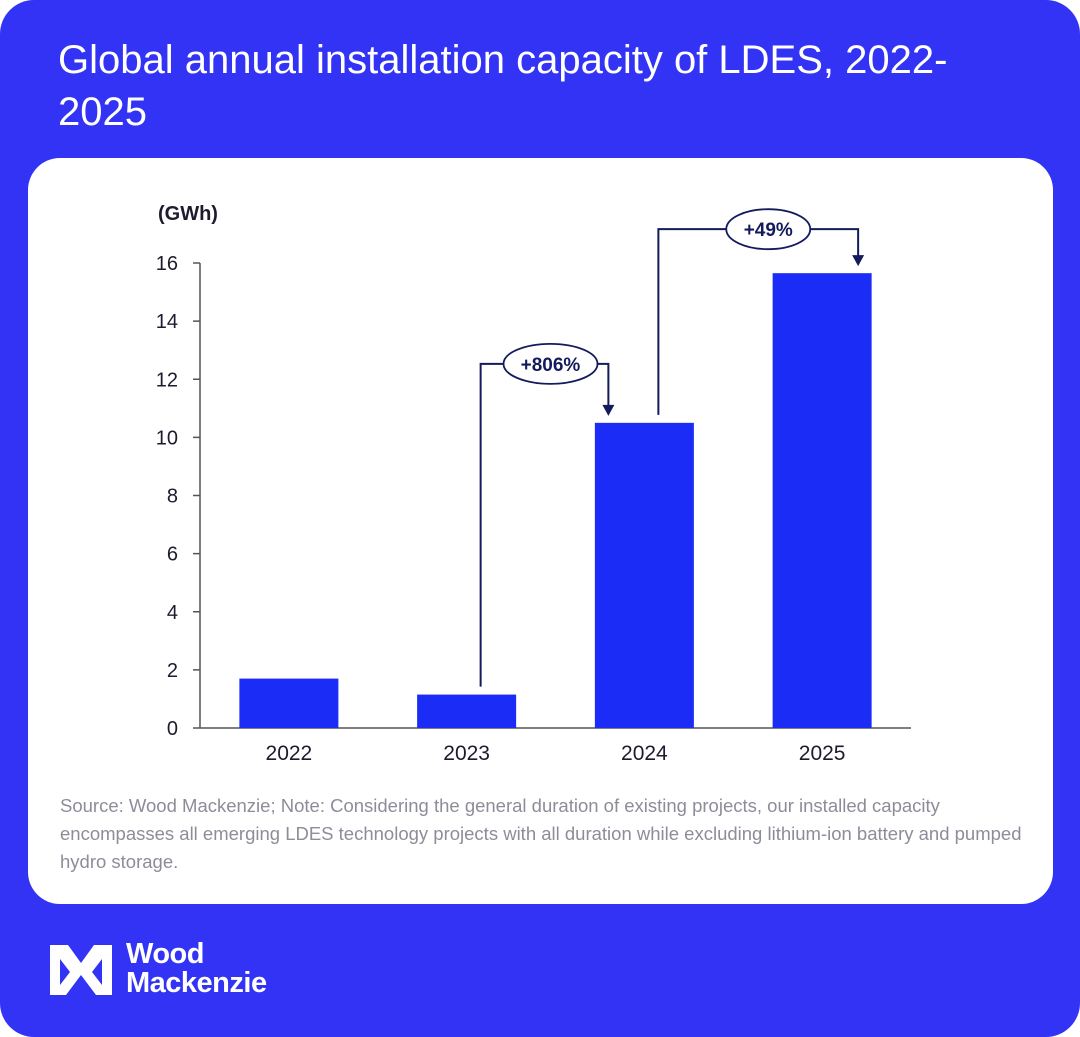 Image resolution: width=1080 pixels, height=1037 pixels. Describe the element at coordinates (172, 555) in the screenshot. I see `y-tick-label: 6` at that location.